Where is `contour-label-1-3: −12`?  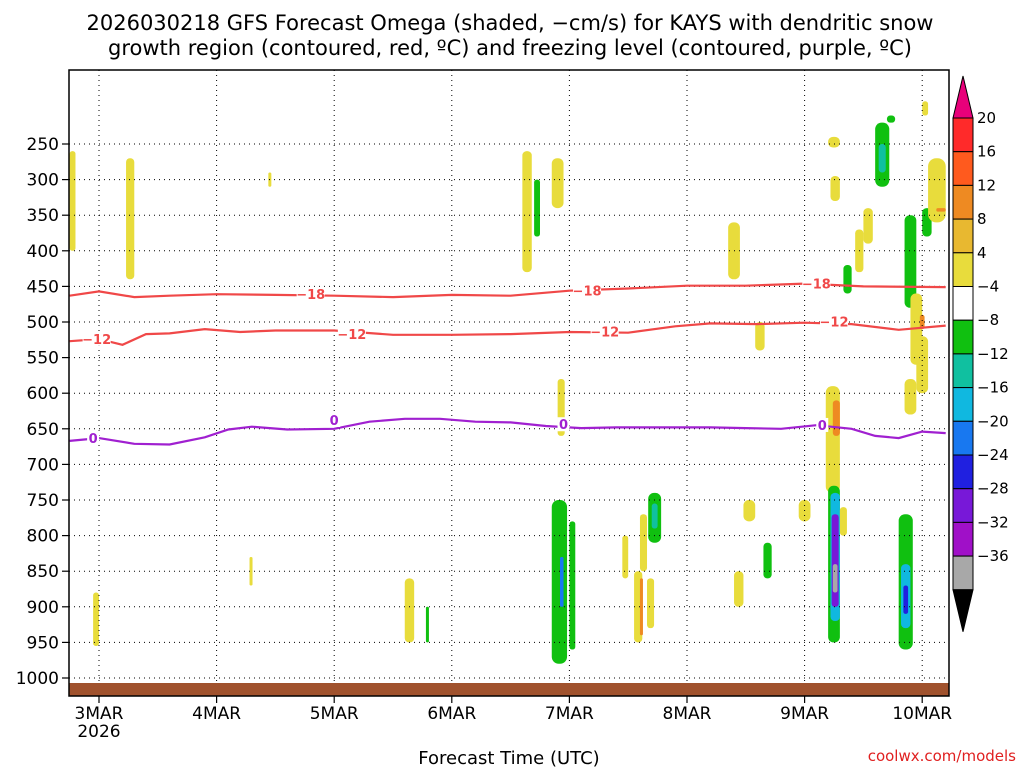
contour-label-1-3: −12 is located at coordinates (834, 323).